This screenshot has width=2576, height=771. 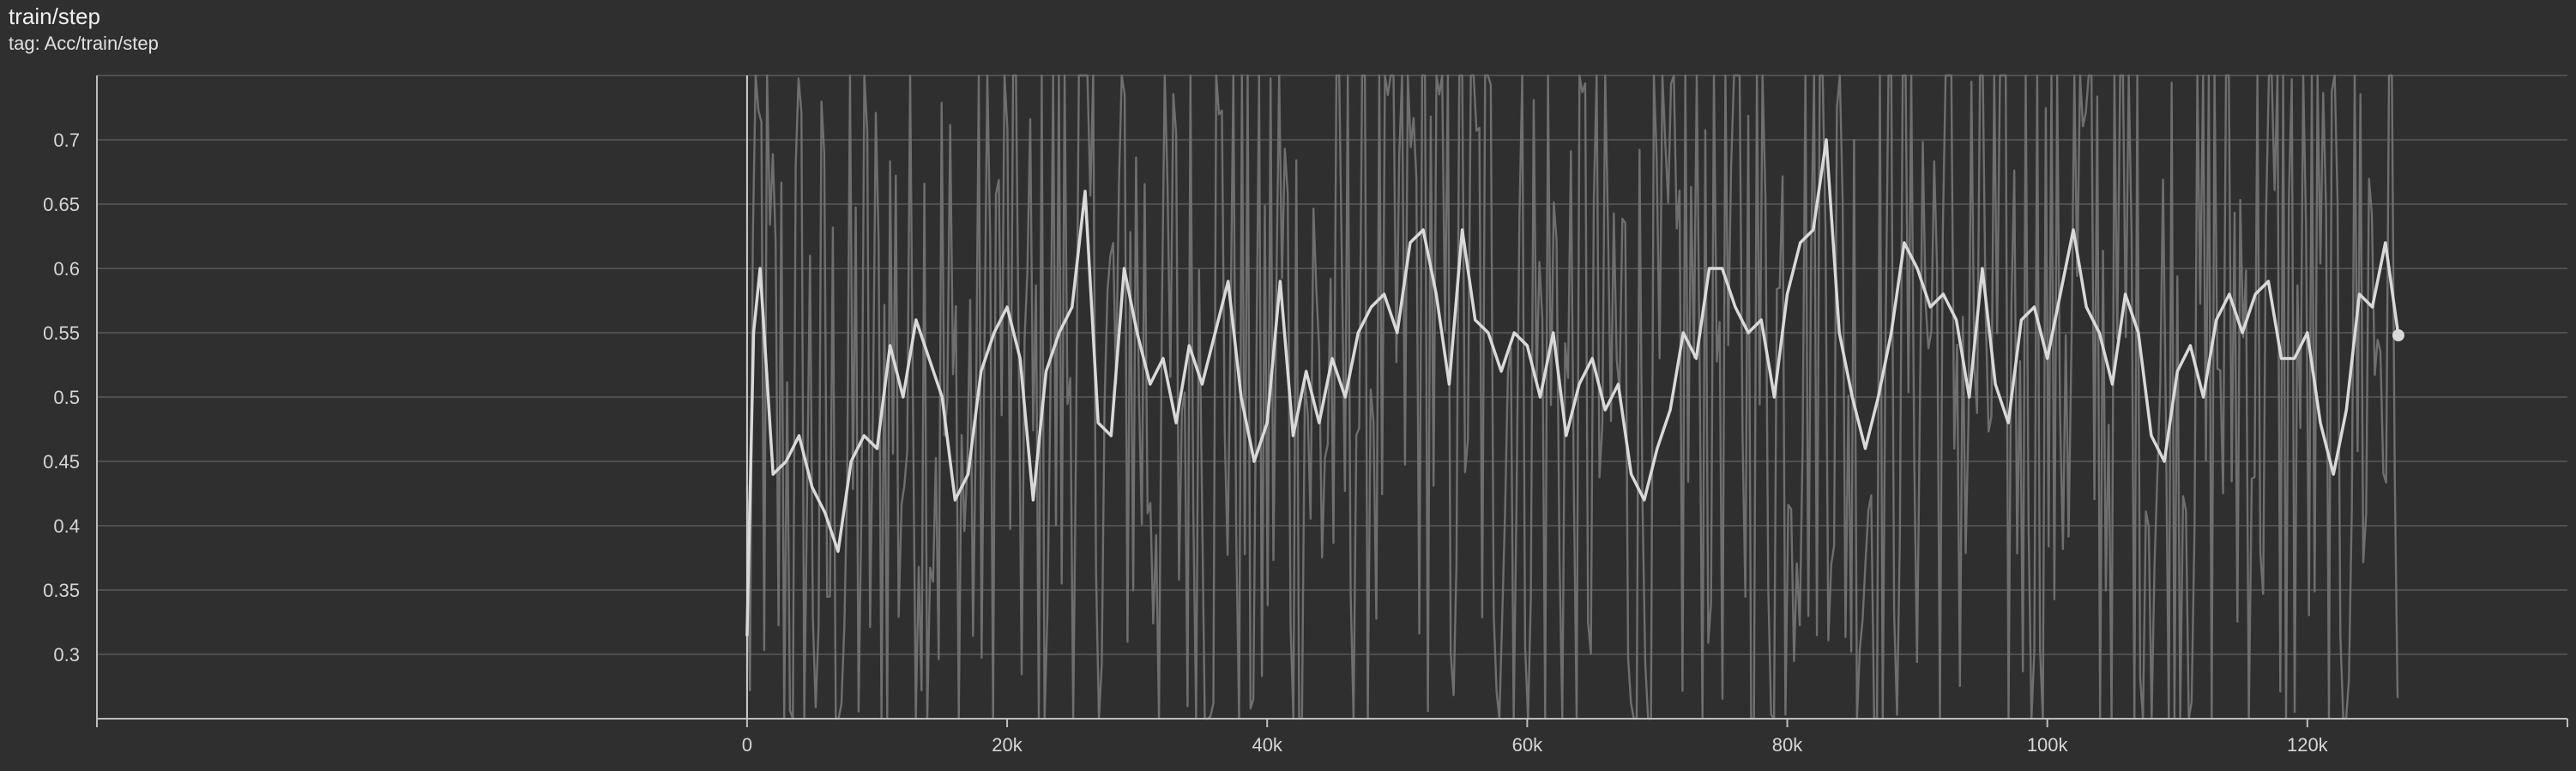 What do you see at coordinates (66, 526) in the screenshot?
I see `y-tick-label: 0.4` at bounding box center [66, 526].